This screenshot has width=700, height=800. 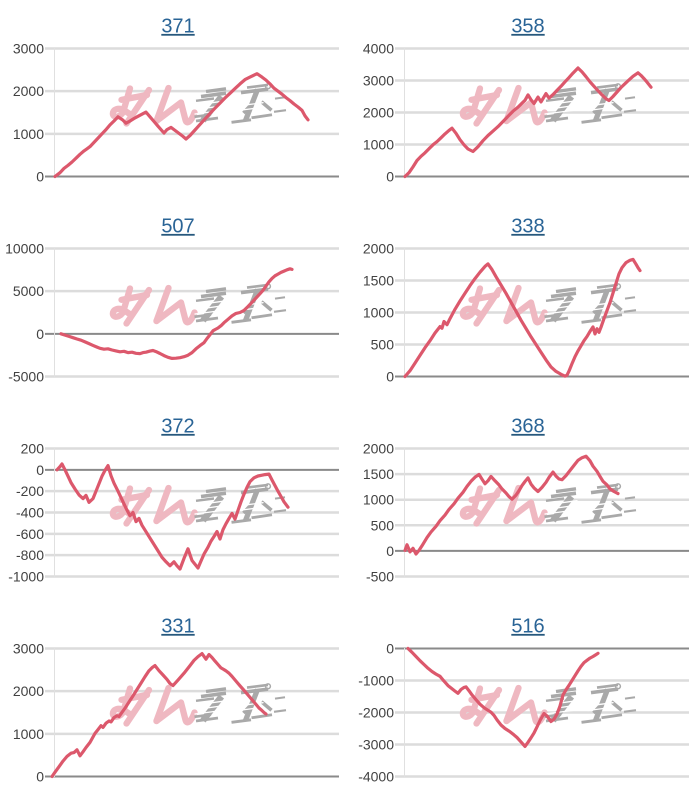 I want to click on svg-text: -4000, so click(x=376, y=777).